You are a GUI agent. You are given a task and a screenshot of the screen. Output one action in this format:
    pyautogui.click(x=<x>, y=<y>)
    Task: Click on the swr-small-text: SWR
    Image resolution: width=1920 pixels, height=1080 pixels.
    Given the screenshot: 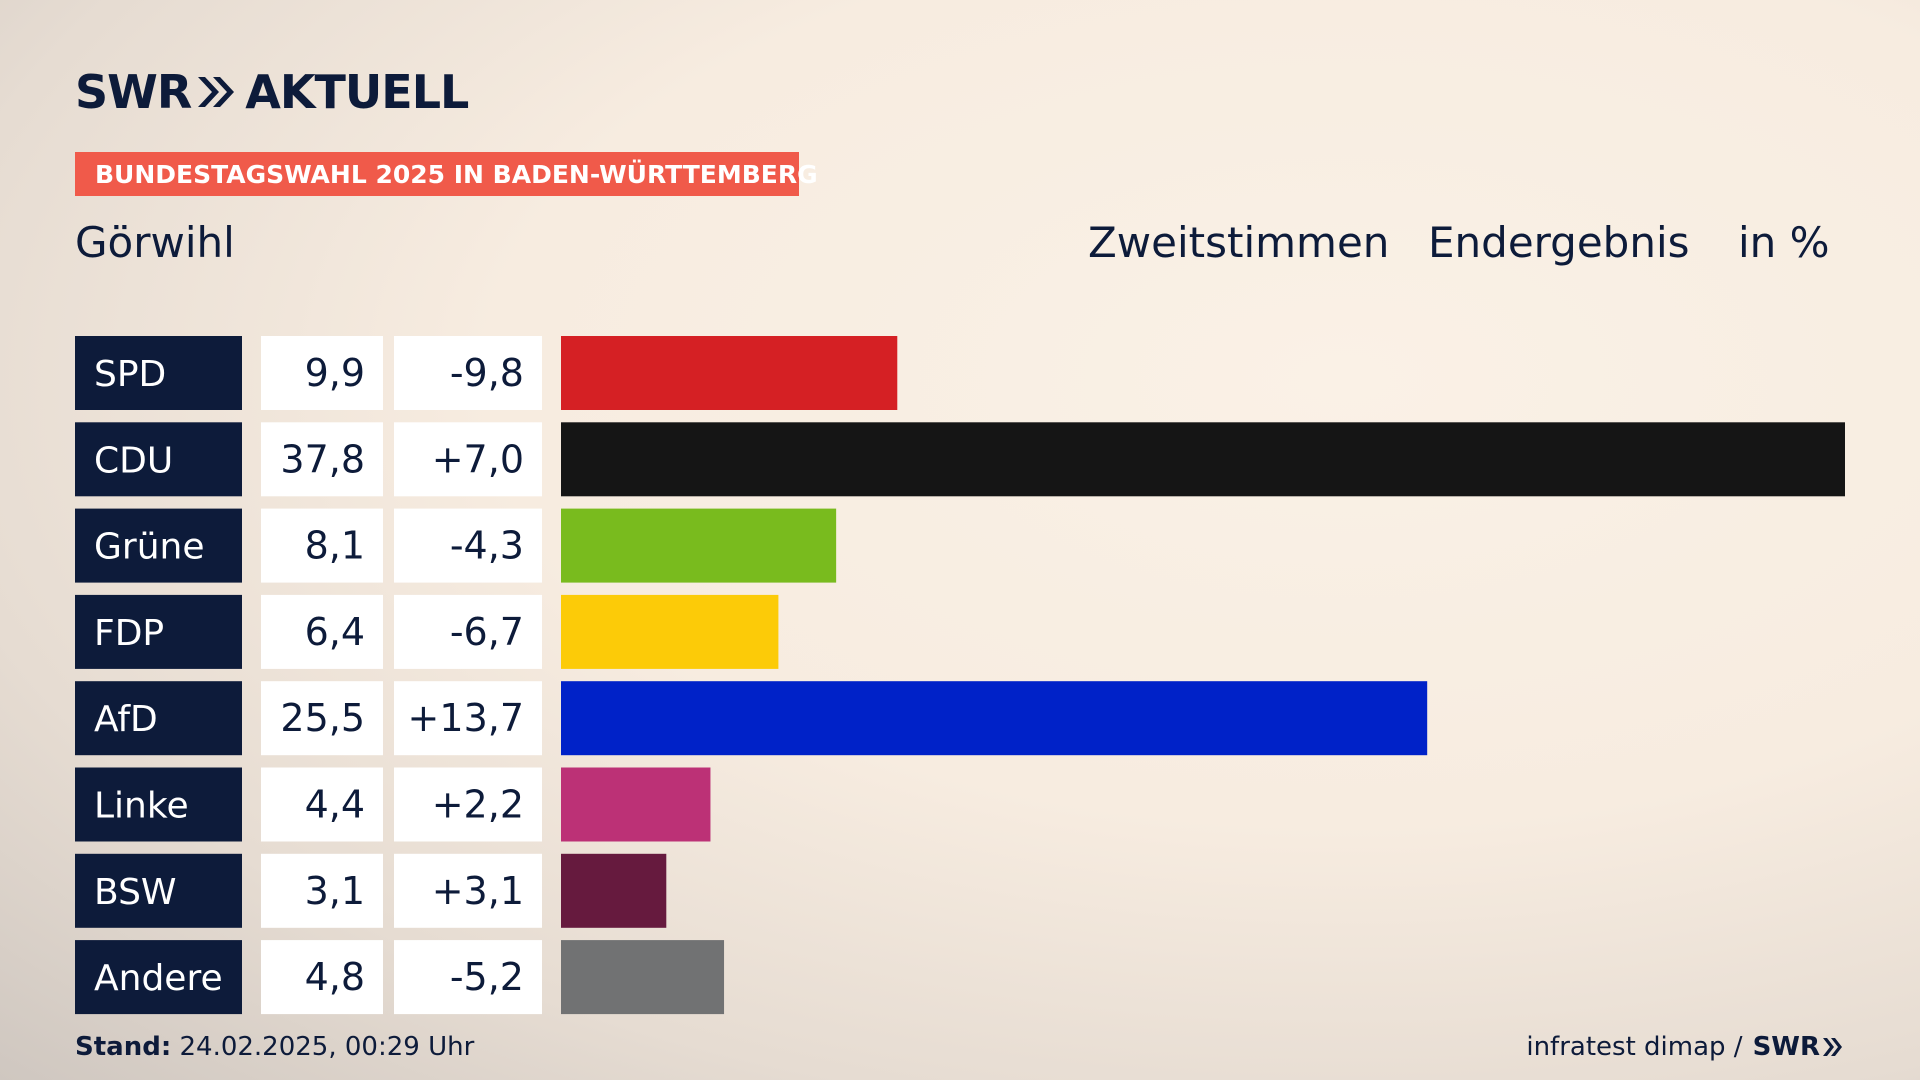 What is the action you would take?
    pyautogui.click(x=1786, y=1047)
    